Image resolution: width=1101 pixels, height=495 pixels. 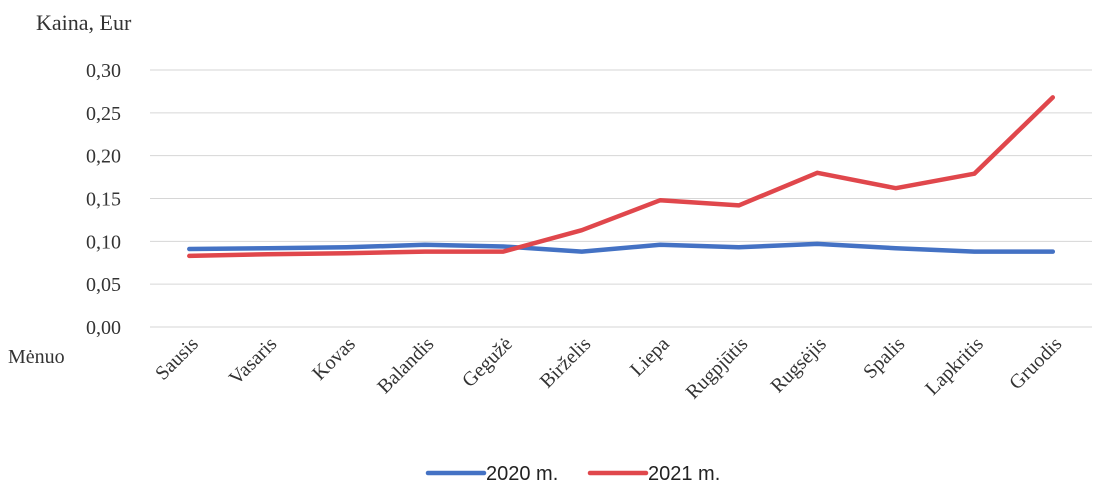 What do you see at coordinates (334, 359) in the screenshot?
I see `x-tick-label: Kovas` at bounding box center [334, 359].